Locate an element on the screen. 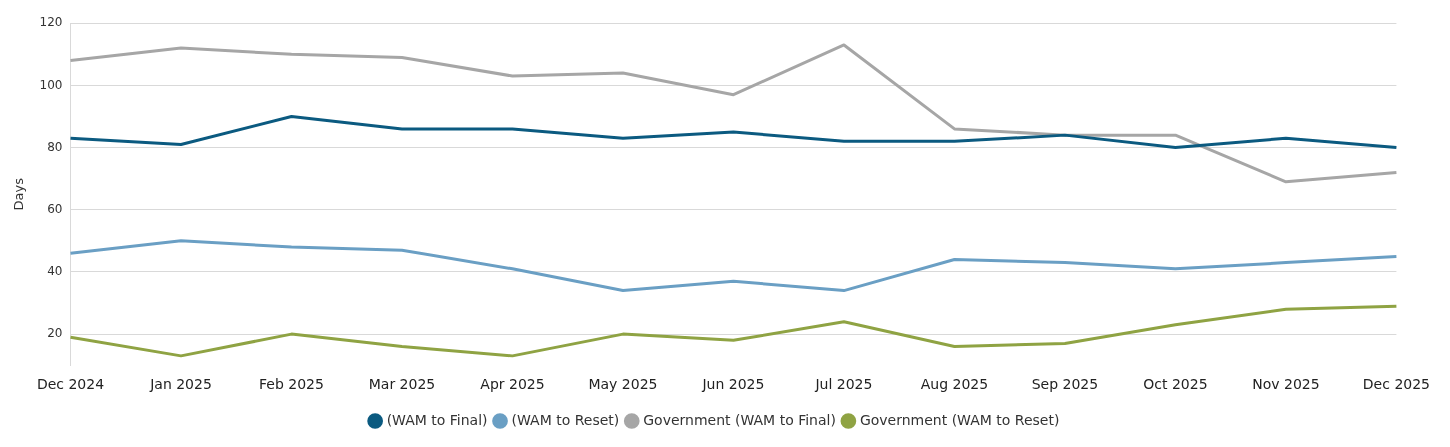  x-tick-label: Mar 2025 is located at coordinates (402, 384).